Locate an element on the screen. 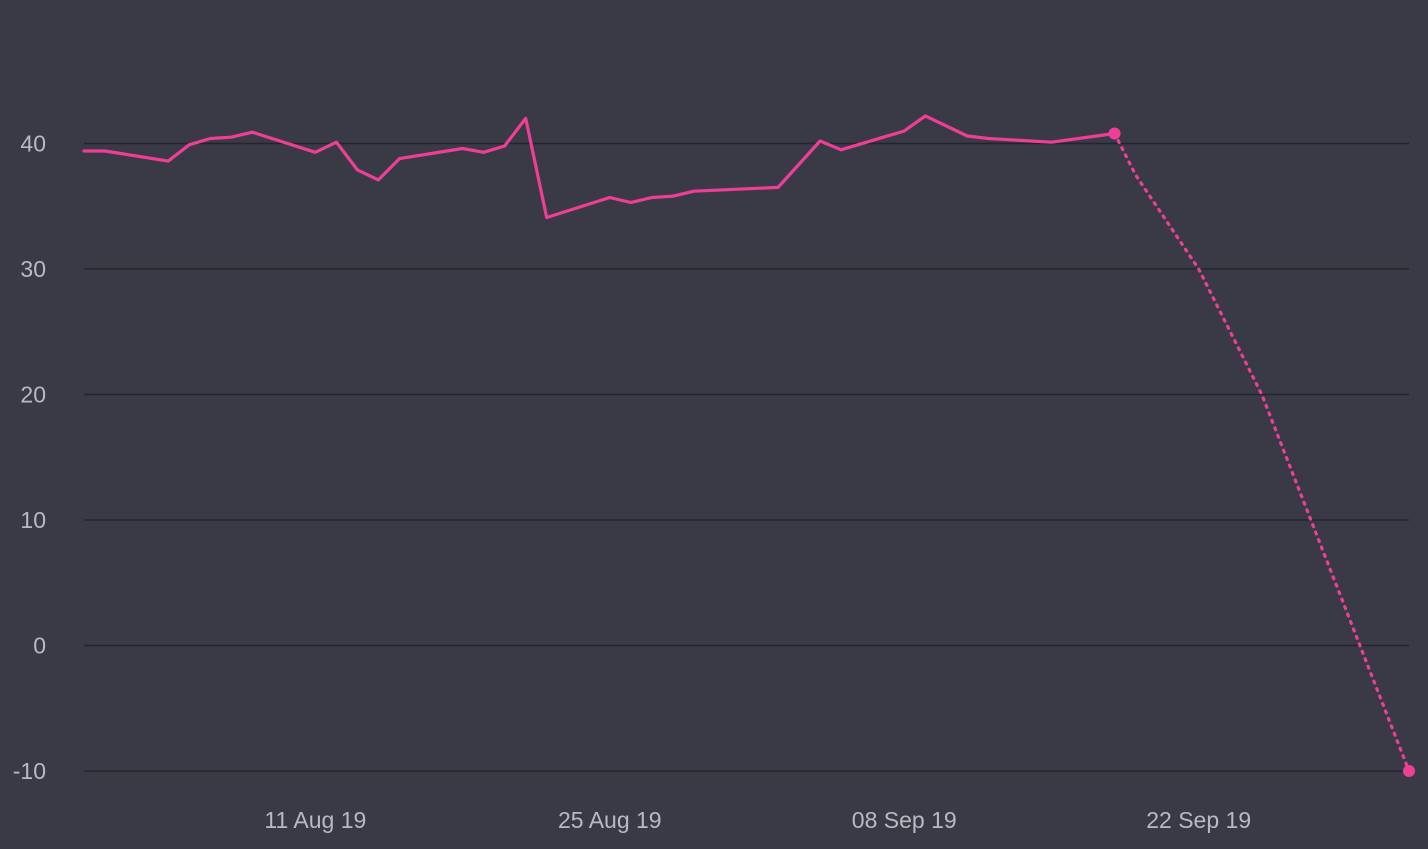  x-tick-label: 11 Aug 19 is located at coordinates (315, 820).